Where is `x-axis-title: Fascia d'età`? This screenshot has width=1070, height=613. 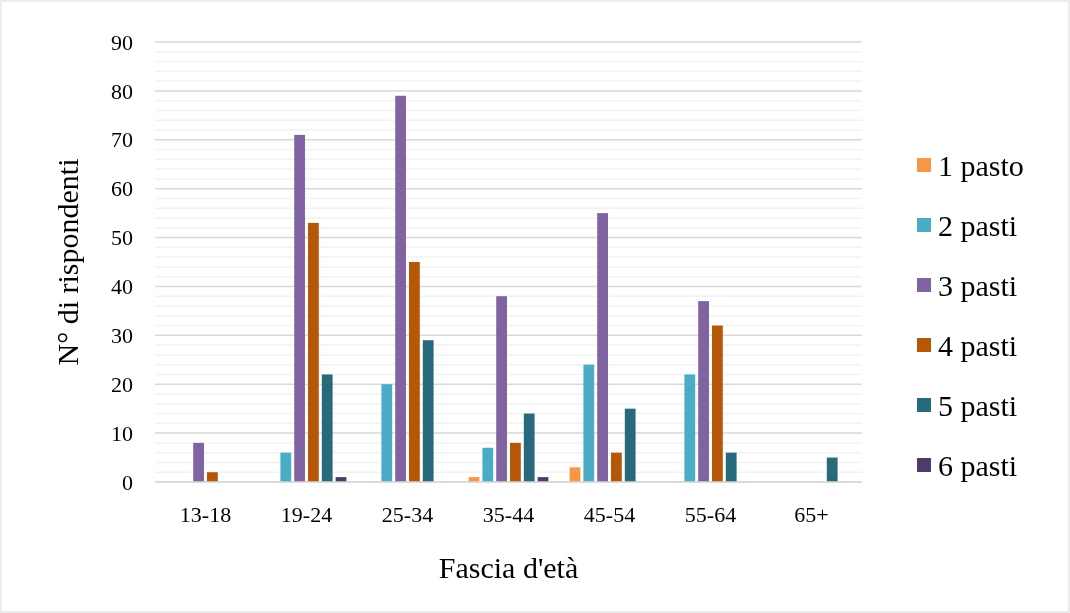
x-axis-title: Fascia d'età is located at coordinates (508, 567).